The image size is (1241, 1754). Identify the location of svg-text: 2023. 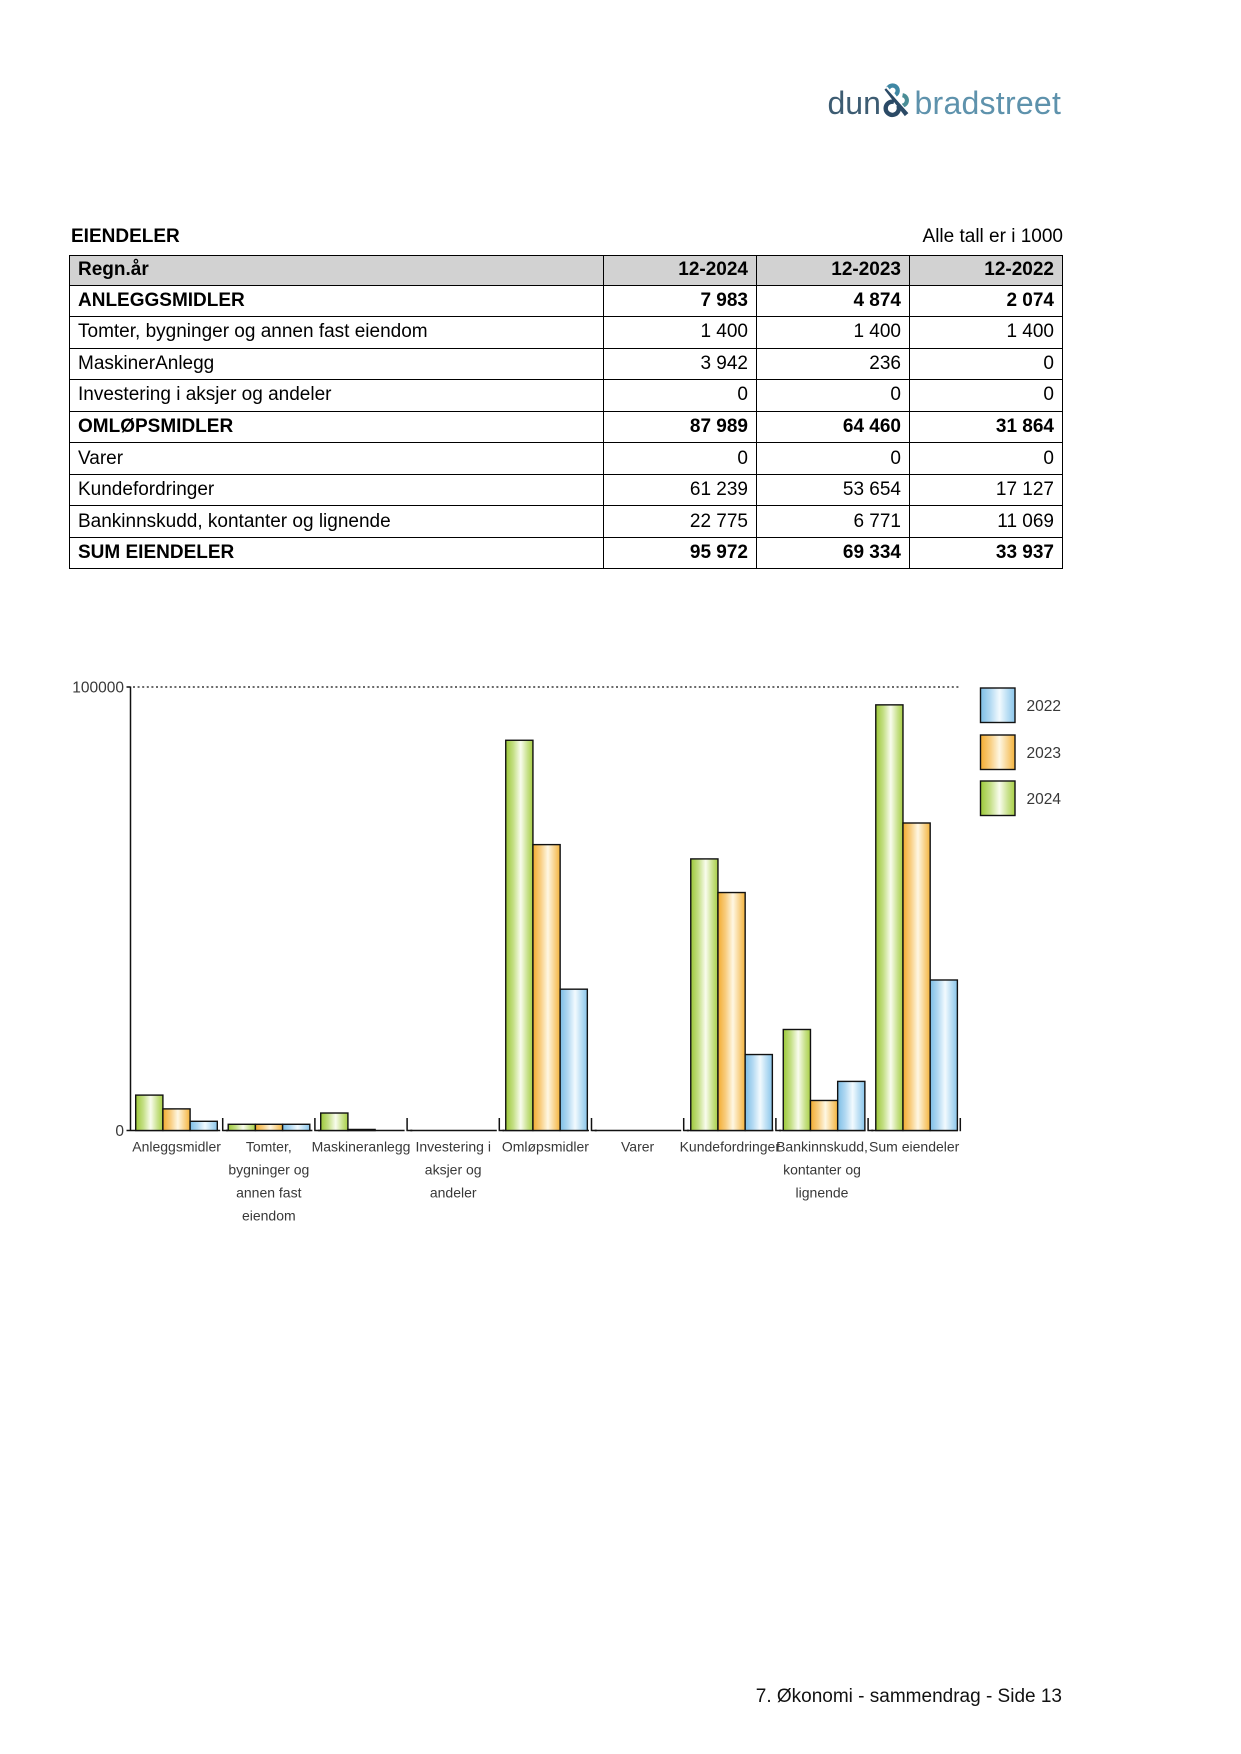
(1044, 753).